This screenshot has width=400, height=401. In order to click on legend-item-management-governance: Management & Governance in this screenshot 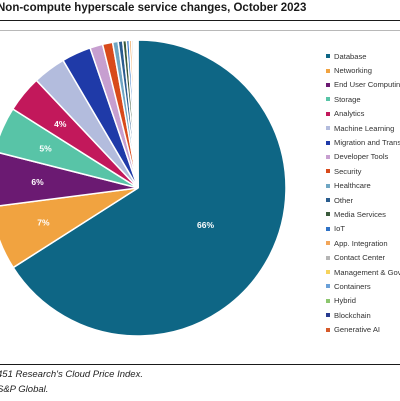, I will do `click(363, 272)`.